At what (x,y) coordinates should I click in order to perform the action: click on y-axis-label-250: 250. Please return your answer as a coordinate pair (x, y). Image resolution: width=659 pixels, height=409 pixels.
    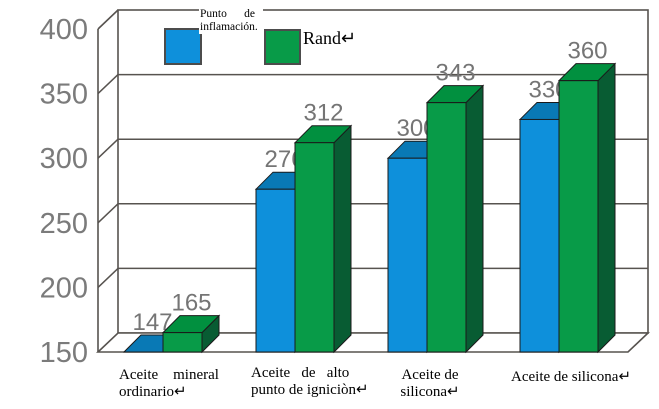
    Looking at the image, I should click on (64, 224).